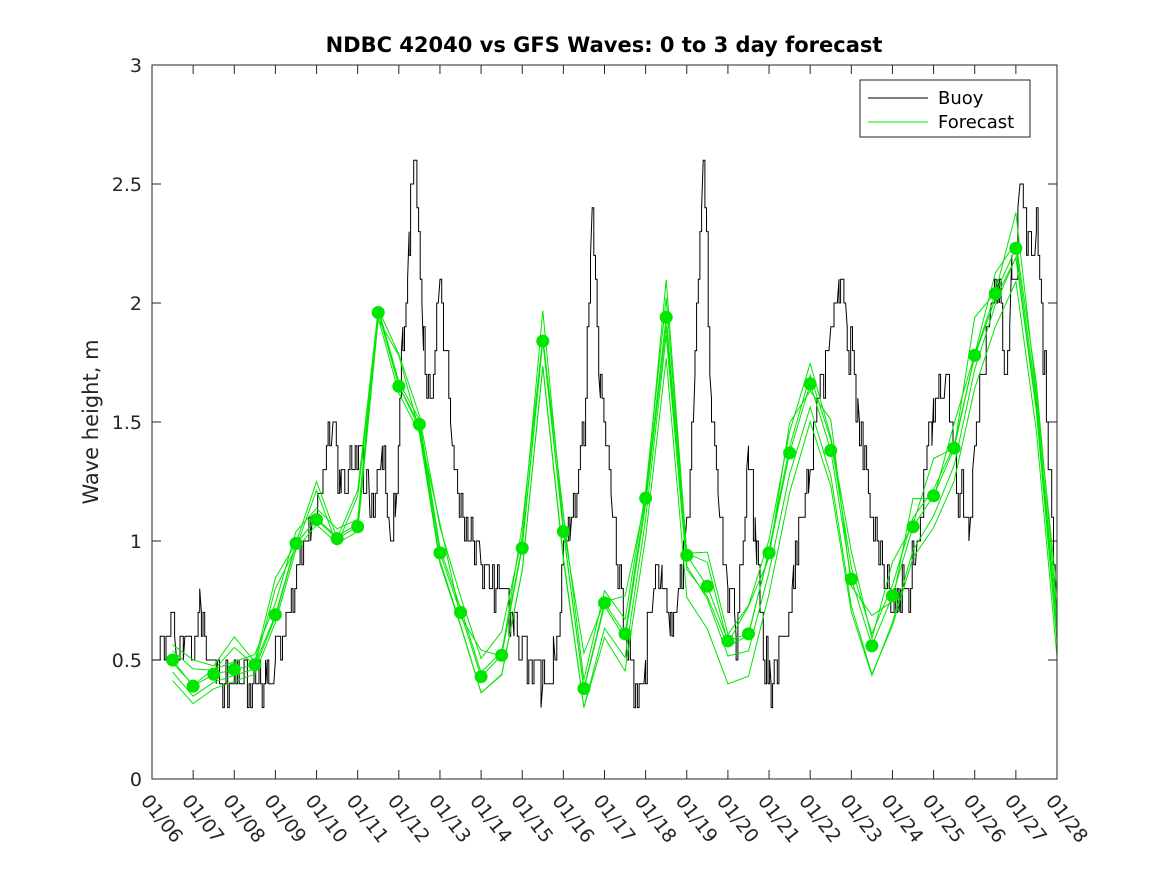  I want to click on y-tick-label: 3, so click(136, 66).